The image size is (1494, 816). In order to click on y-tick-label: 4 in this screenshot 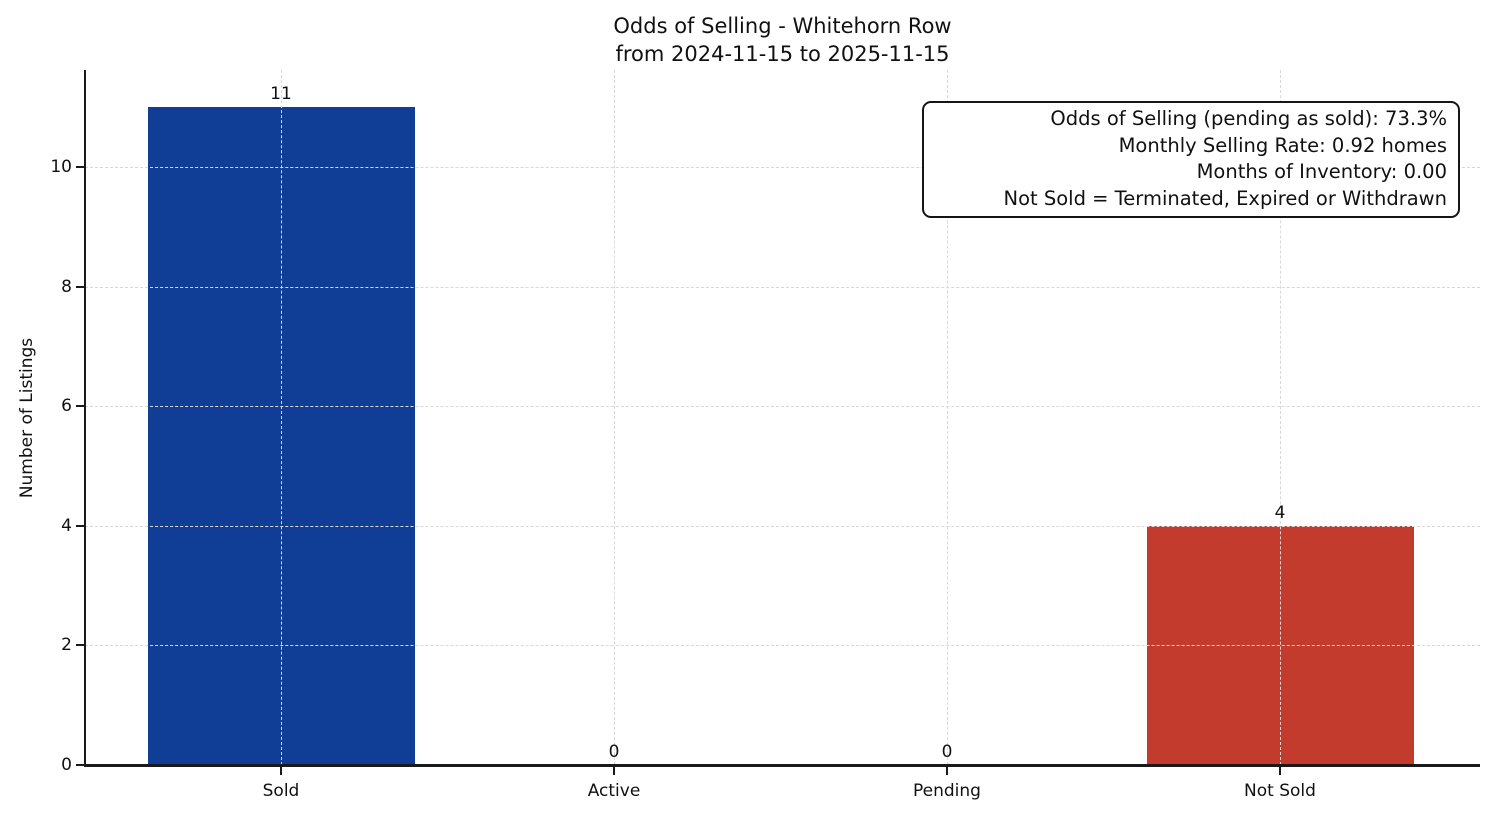, I will do `click(66, 525)`.